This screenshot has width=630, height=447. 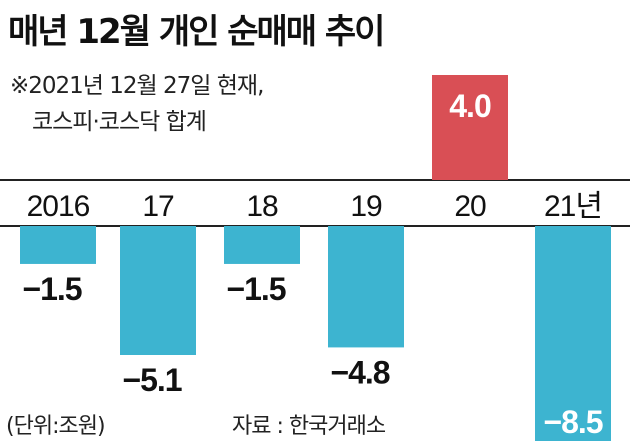 What do you see at coordinates (56, 426) in the screenshot?
I see `unit-label: (단위:조원)` at bounding box center [56, 426].